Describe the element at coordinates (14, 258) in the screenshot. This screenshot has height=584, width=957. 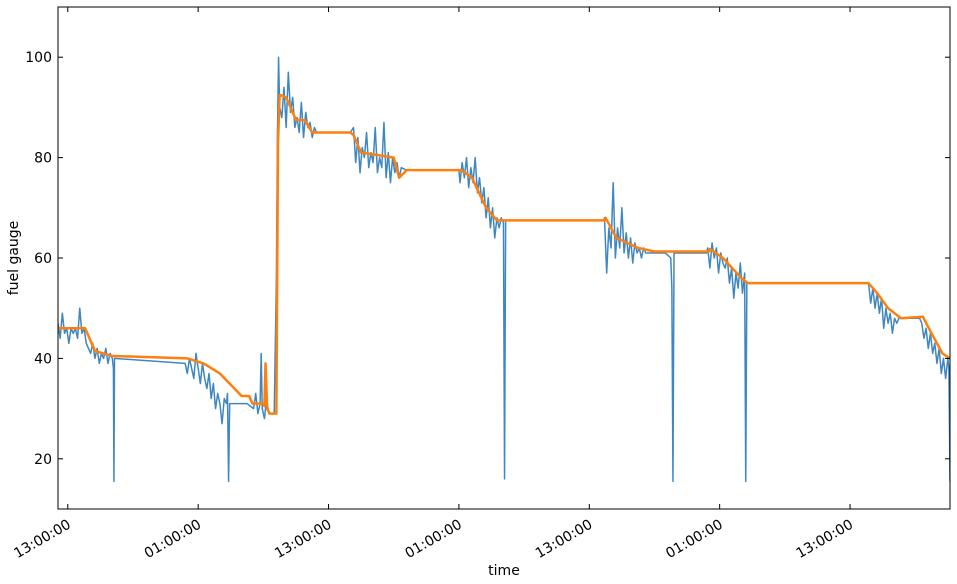
I see `y-axis-label: fuel gauge` at that location.